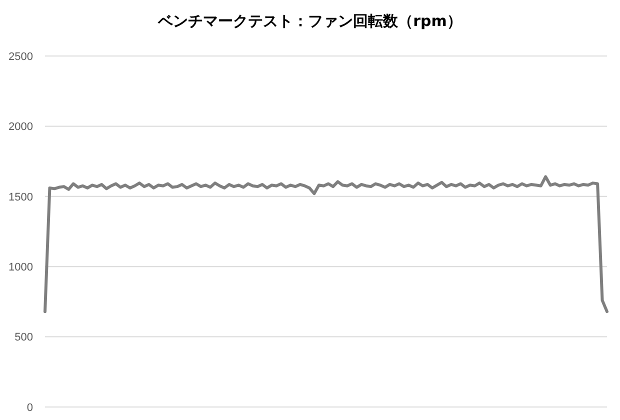 This screenshot has height=420, width=620. What do you see at coordinates (20, 56) in the screenshot?
I see `y-tick-label: 2500` at bounding box center [20, 56].